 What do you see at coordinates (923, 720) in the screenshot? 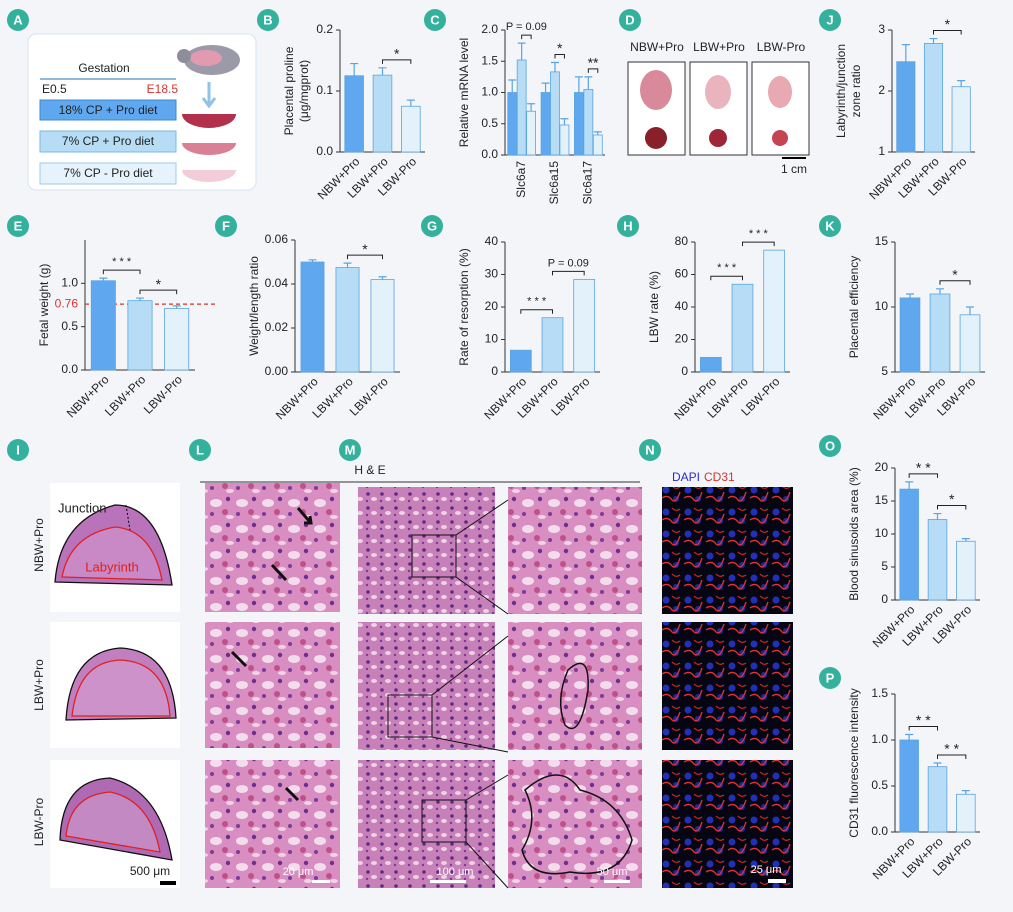
I see `significance-label: * *` at bounding box center [923, 720].